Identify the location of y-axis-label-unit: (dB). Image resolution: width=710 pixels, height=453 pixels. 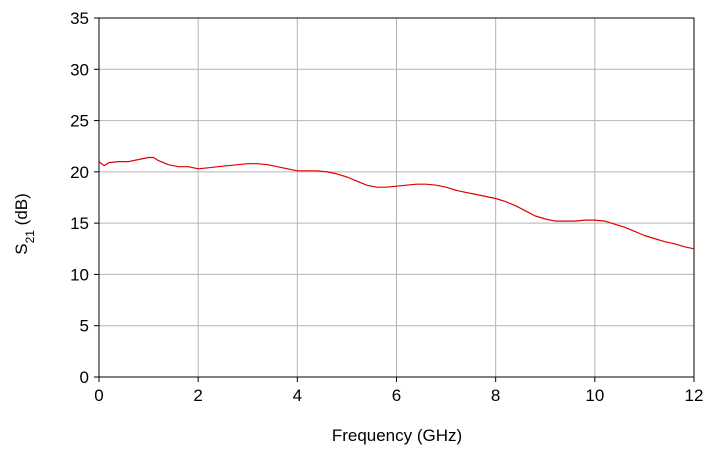
(21, 211).